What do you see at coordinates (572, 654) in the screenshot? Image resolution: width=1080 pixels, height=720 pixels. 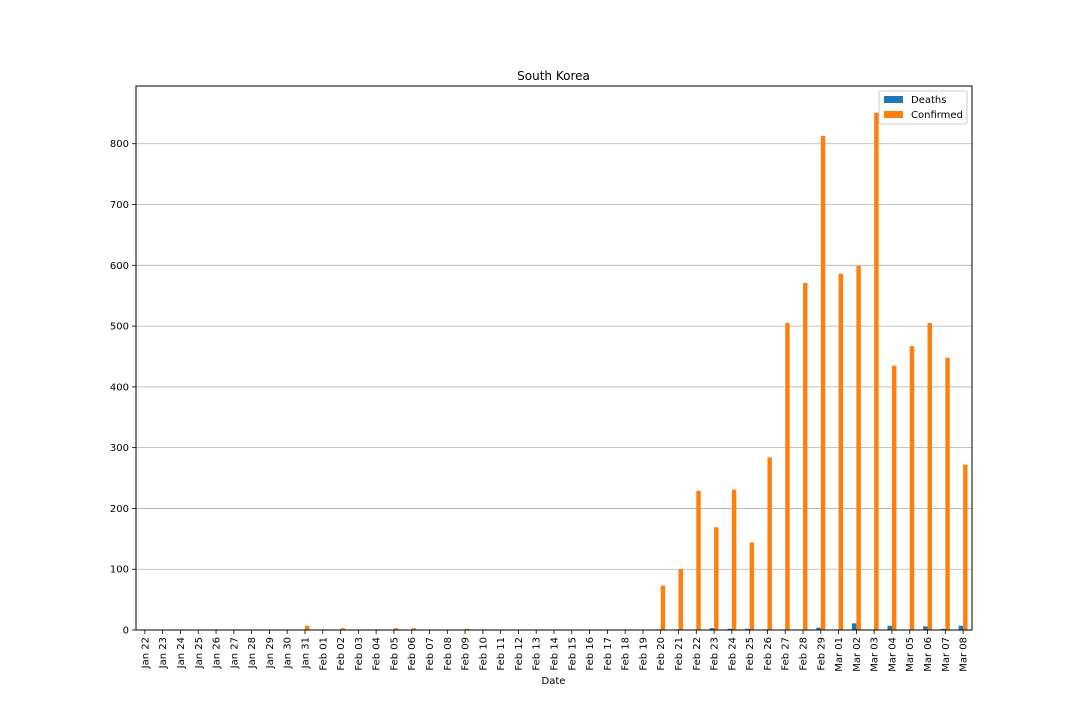 I see `x-tick-label: Feb 15` at bounding box center [572, 654].